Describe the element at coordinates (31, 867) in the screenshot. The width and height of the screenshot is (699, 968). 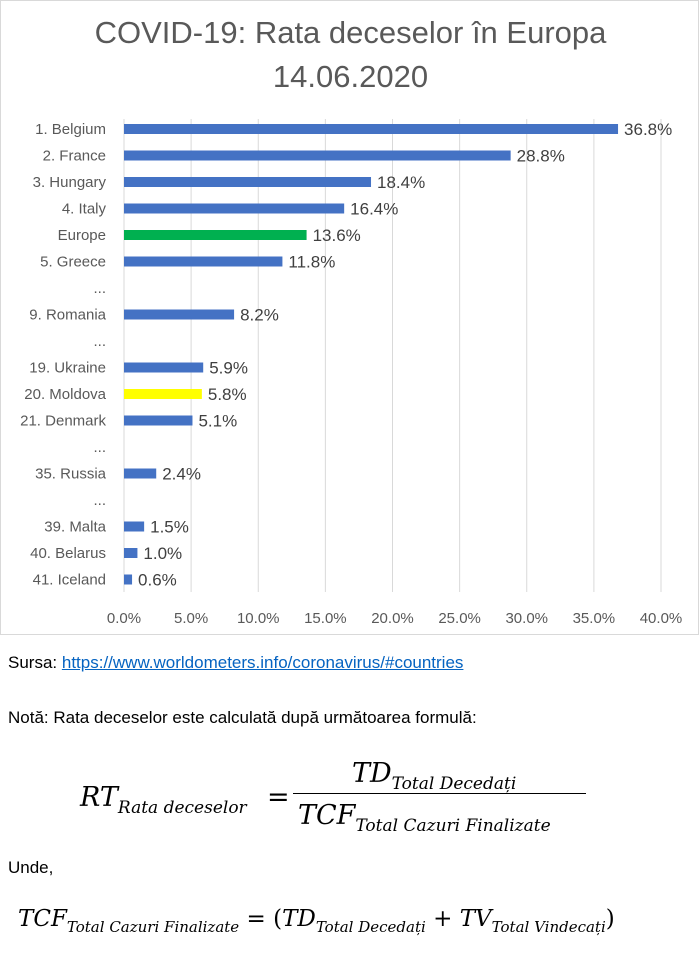
I see `unde-text: Unde,` at that location.